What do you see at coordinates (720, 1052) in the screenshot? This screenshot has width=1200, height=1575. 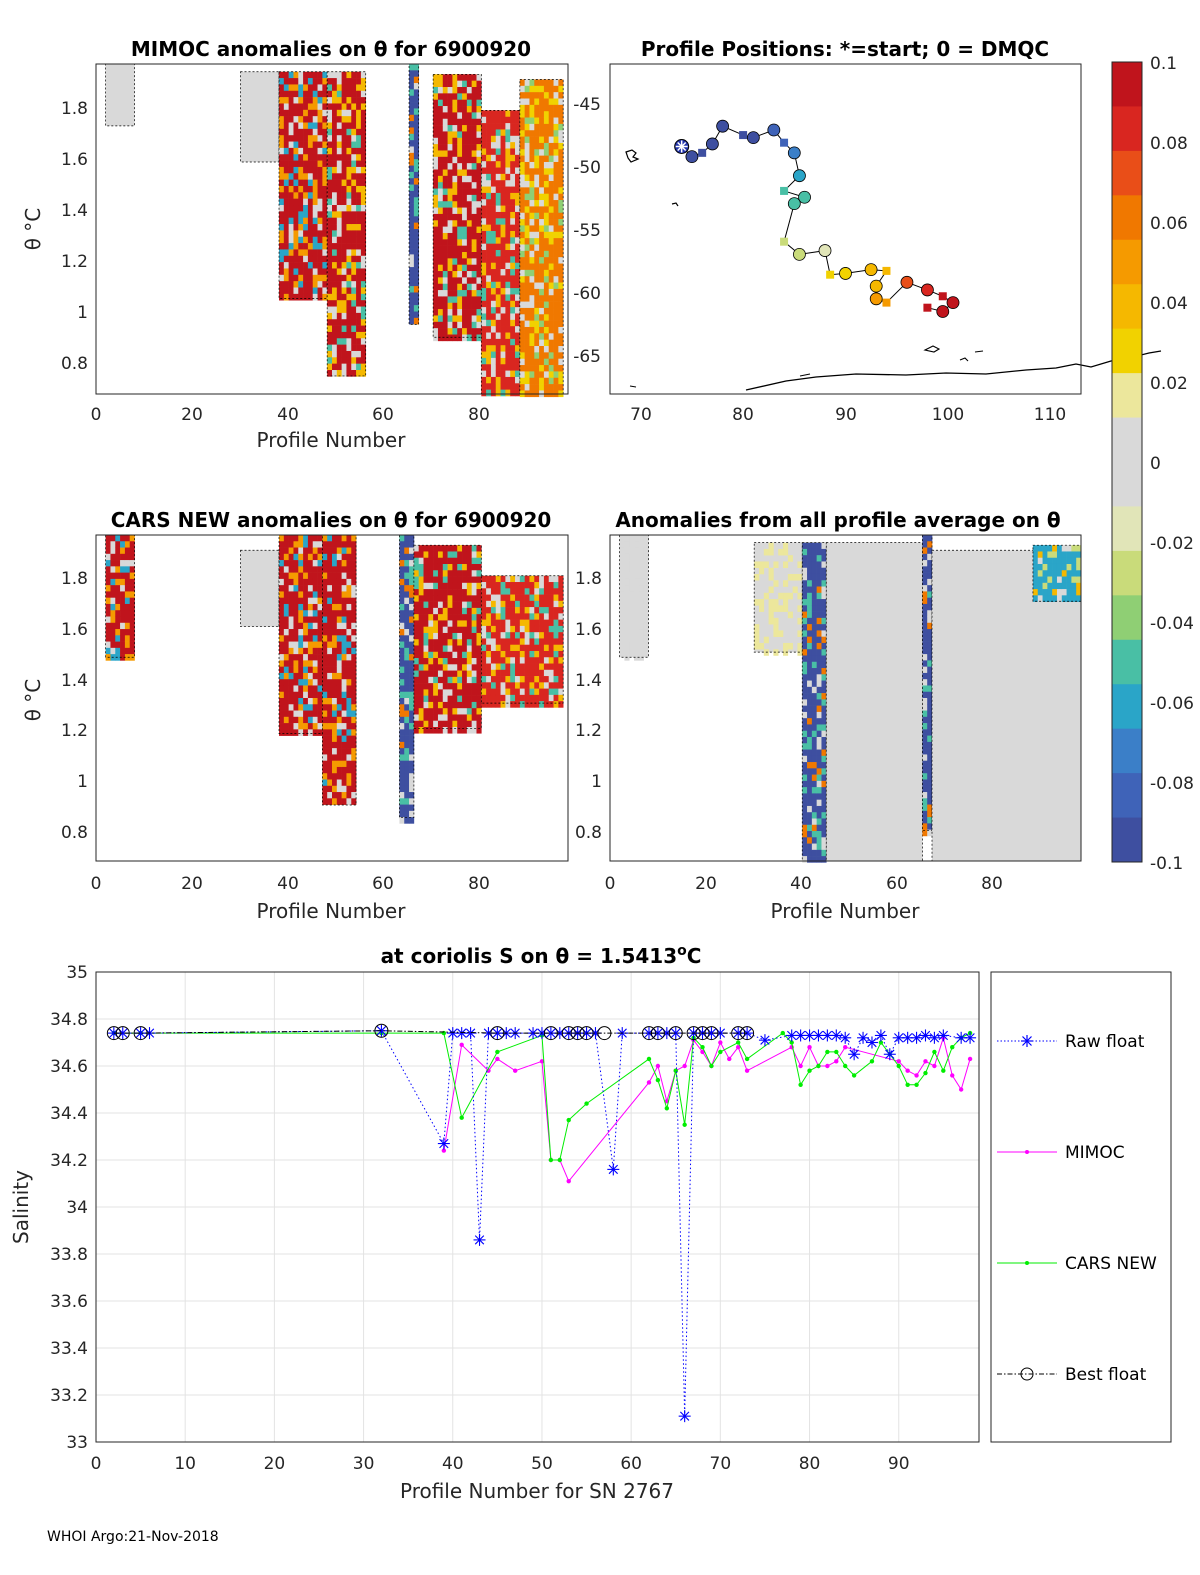 I see `cars-point` at bounding box center [720, 1052].